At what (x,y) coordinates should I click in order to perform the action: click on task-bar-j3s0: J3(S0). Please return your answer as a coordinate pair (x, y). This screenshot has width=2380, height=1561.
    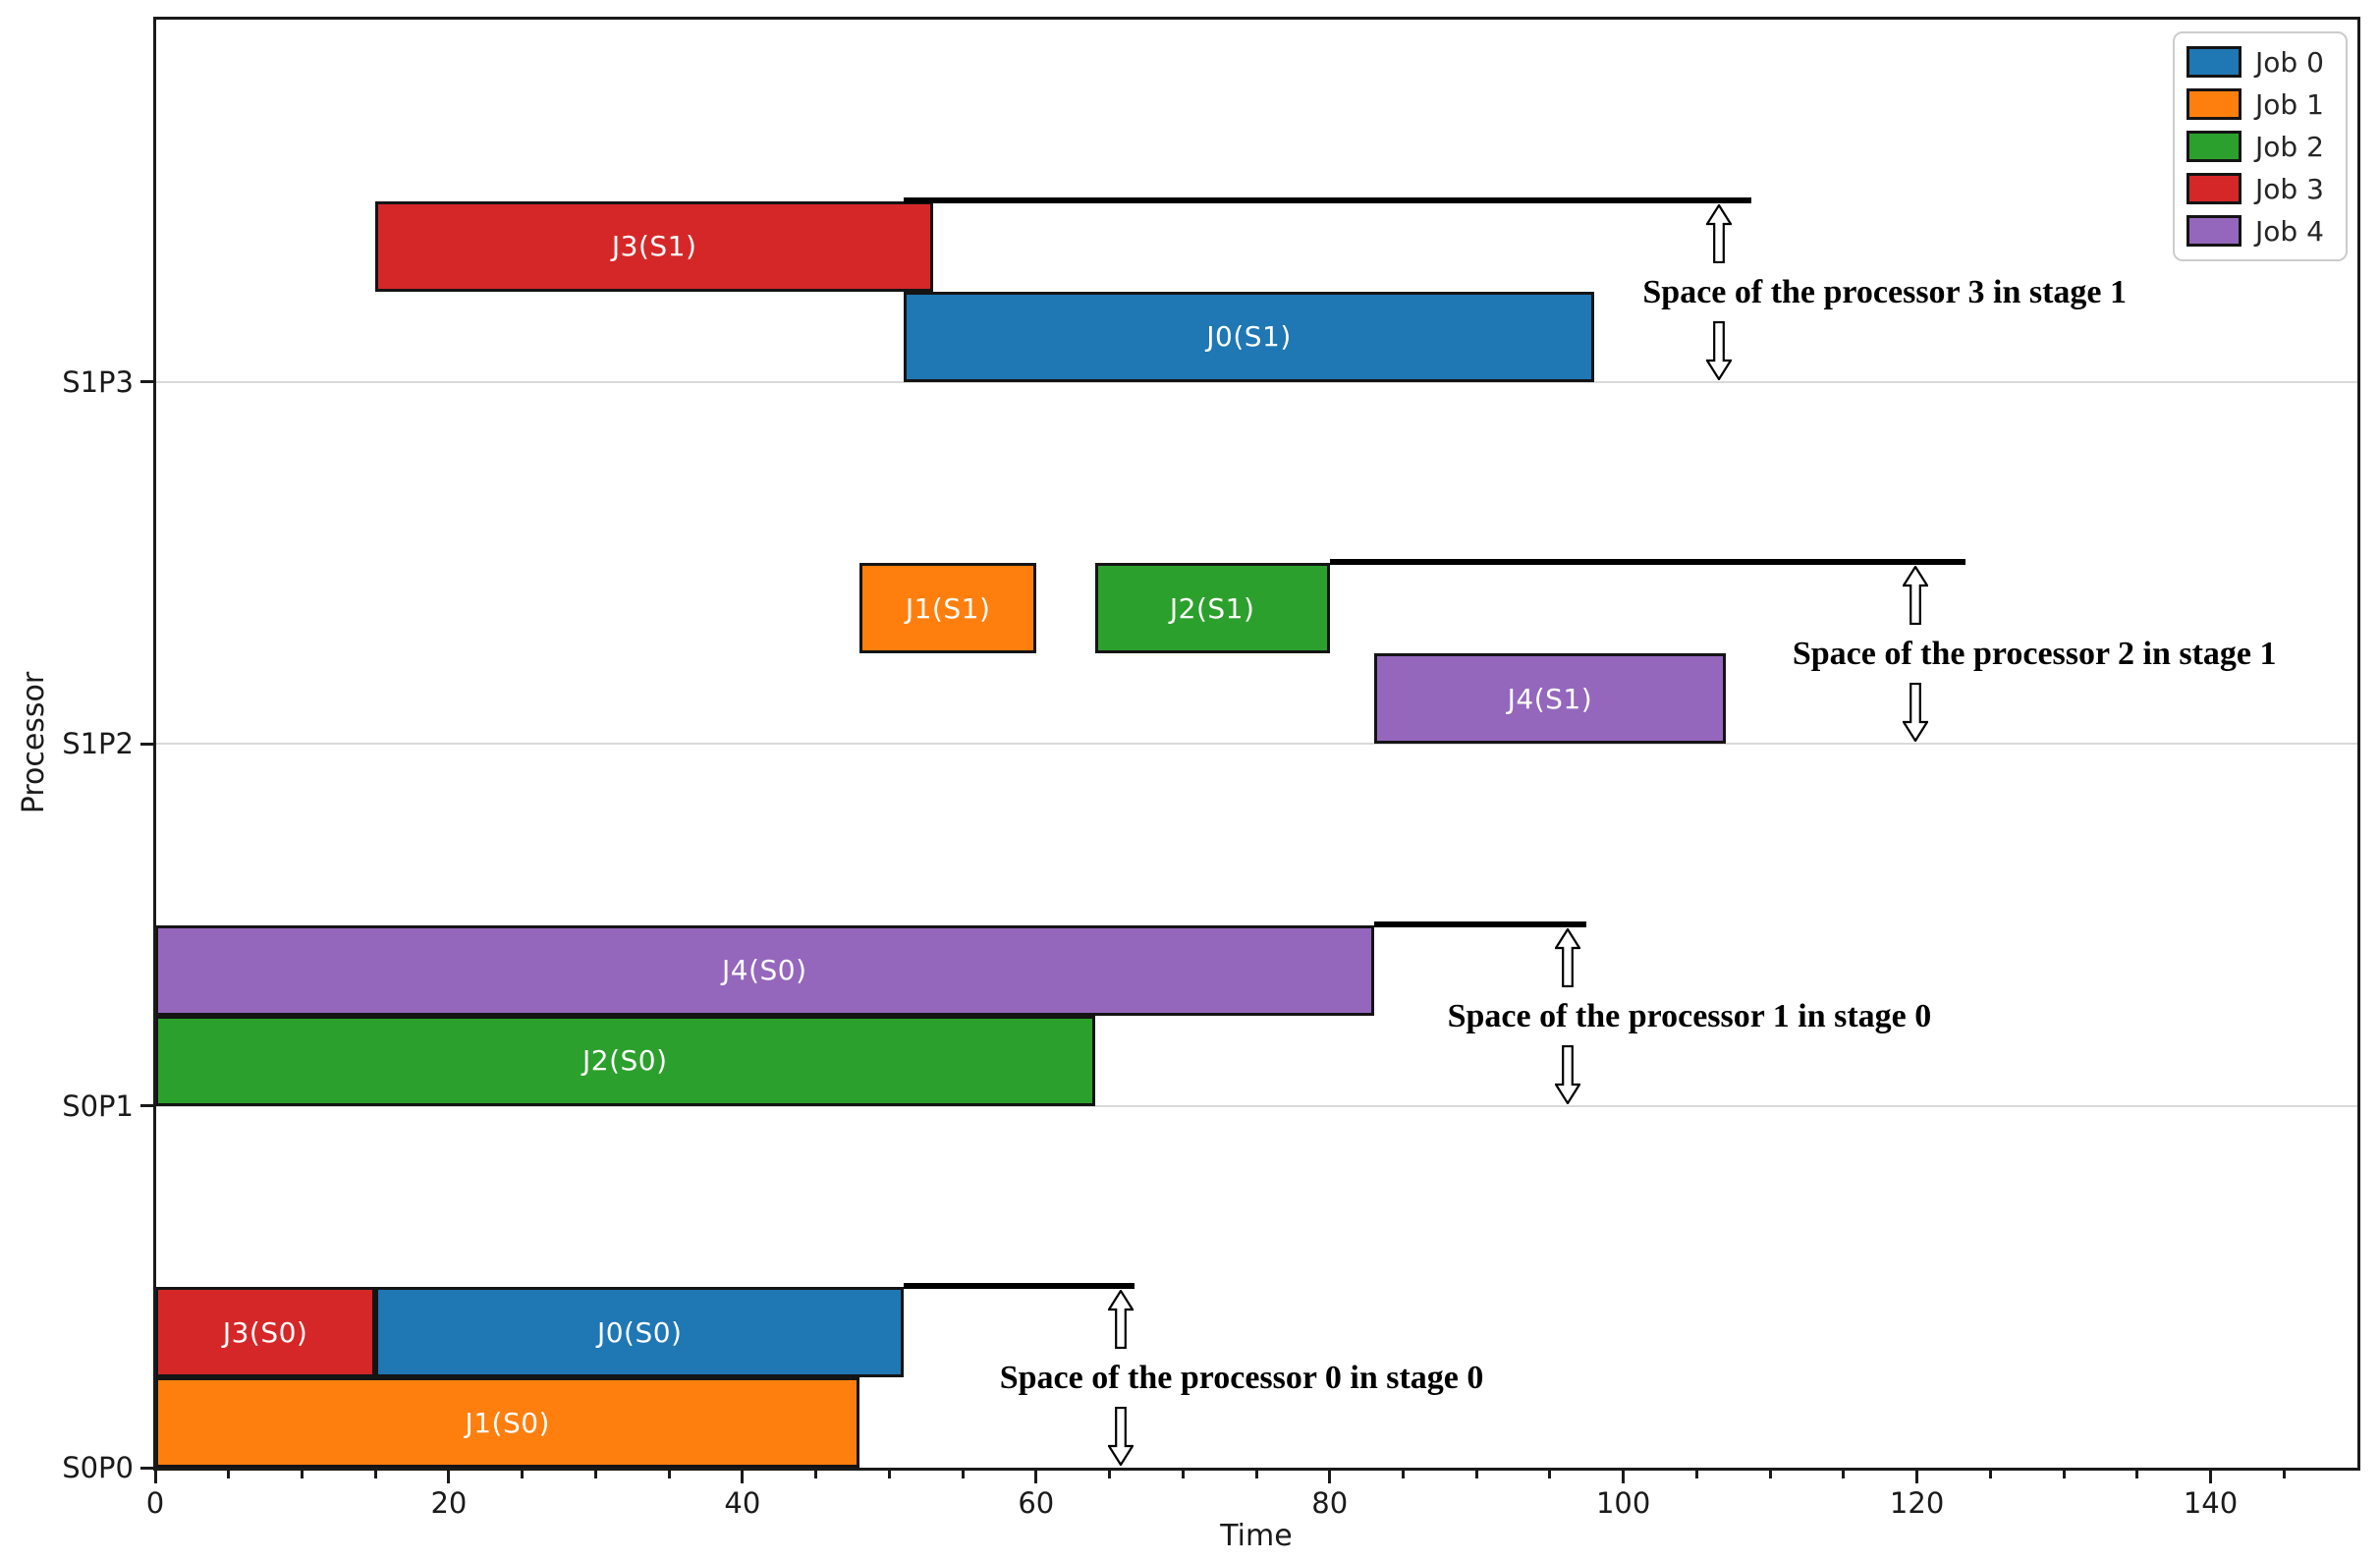
    Looking at the image, I should click on (265, 1332).